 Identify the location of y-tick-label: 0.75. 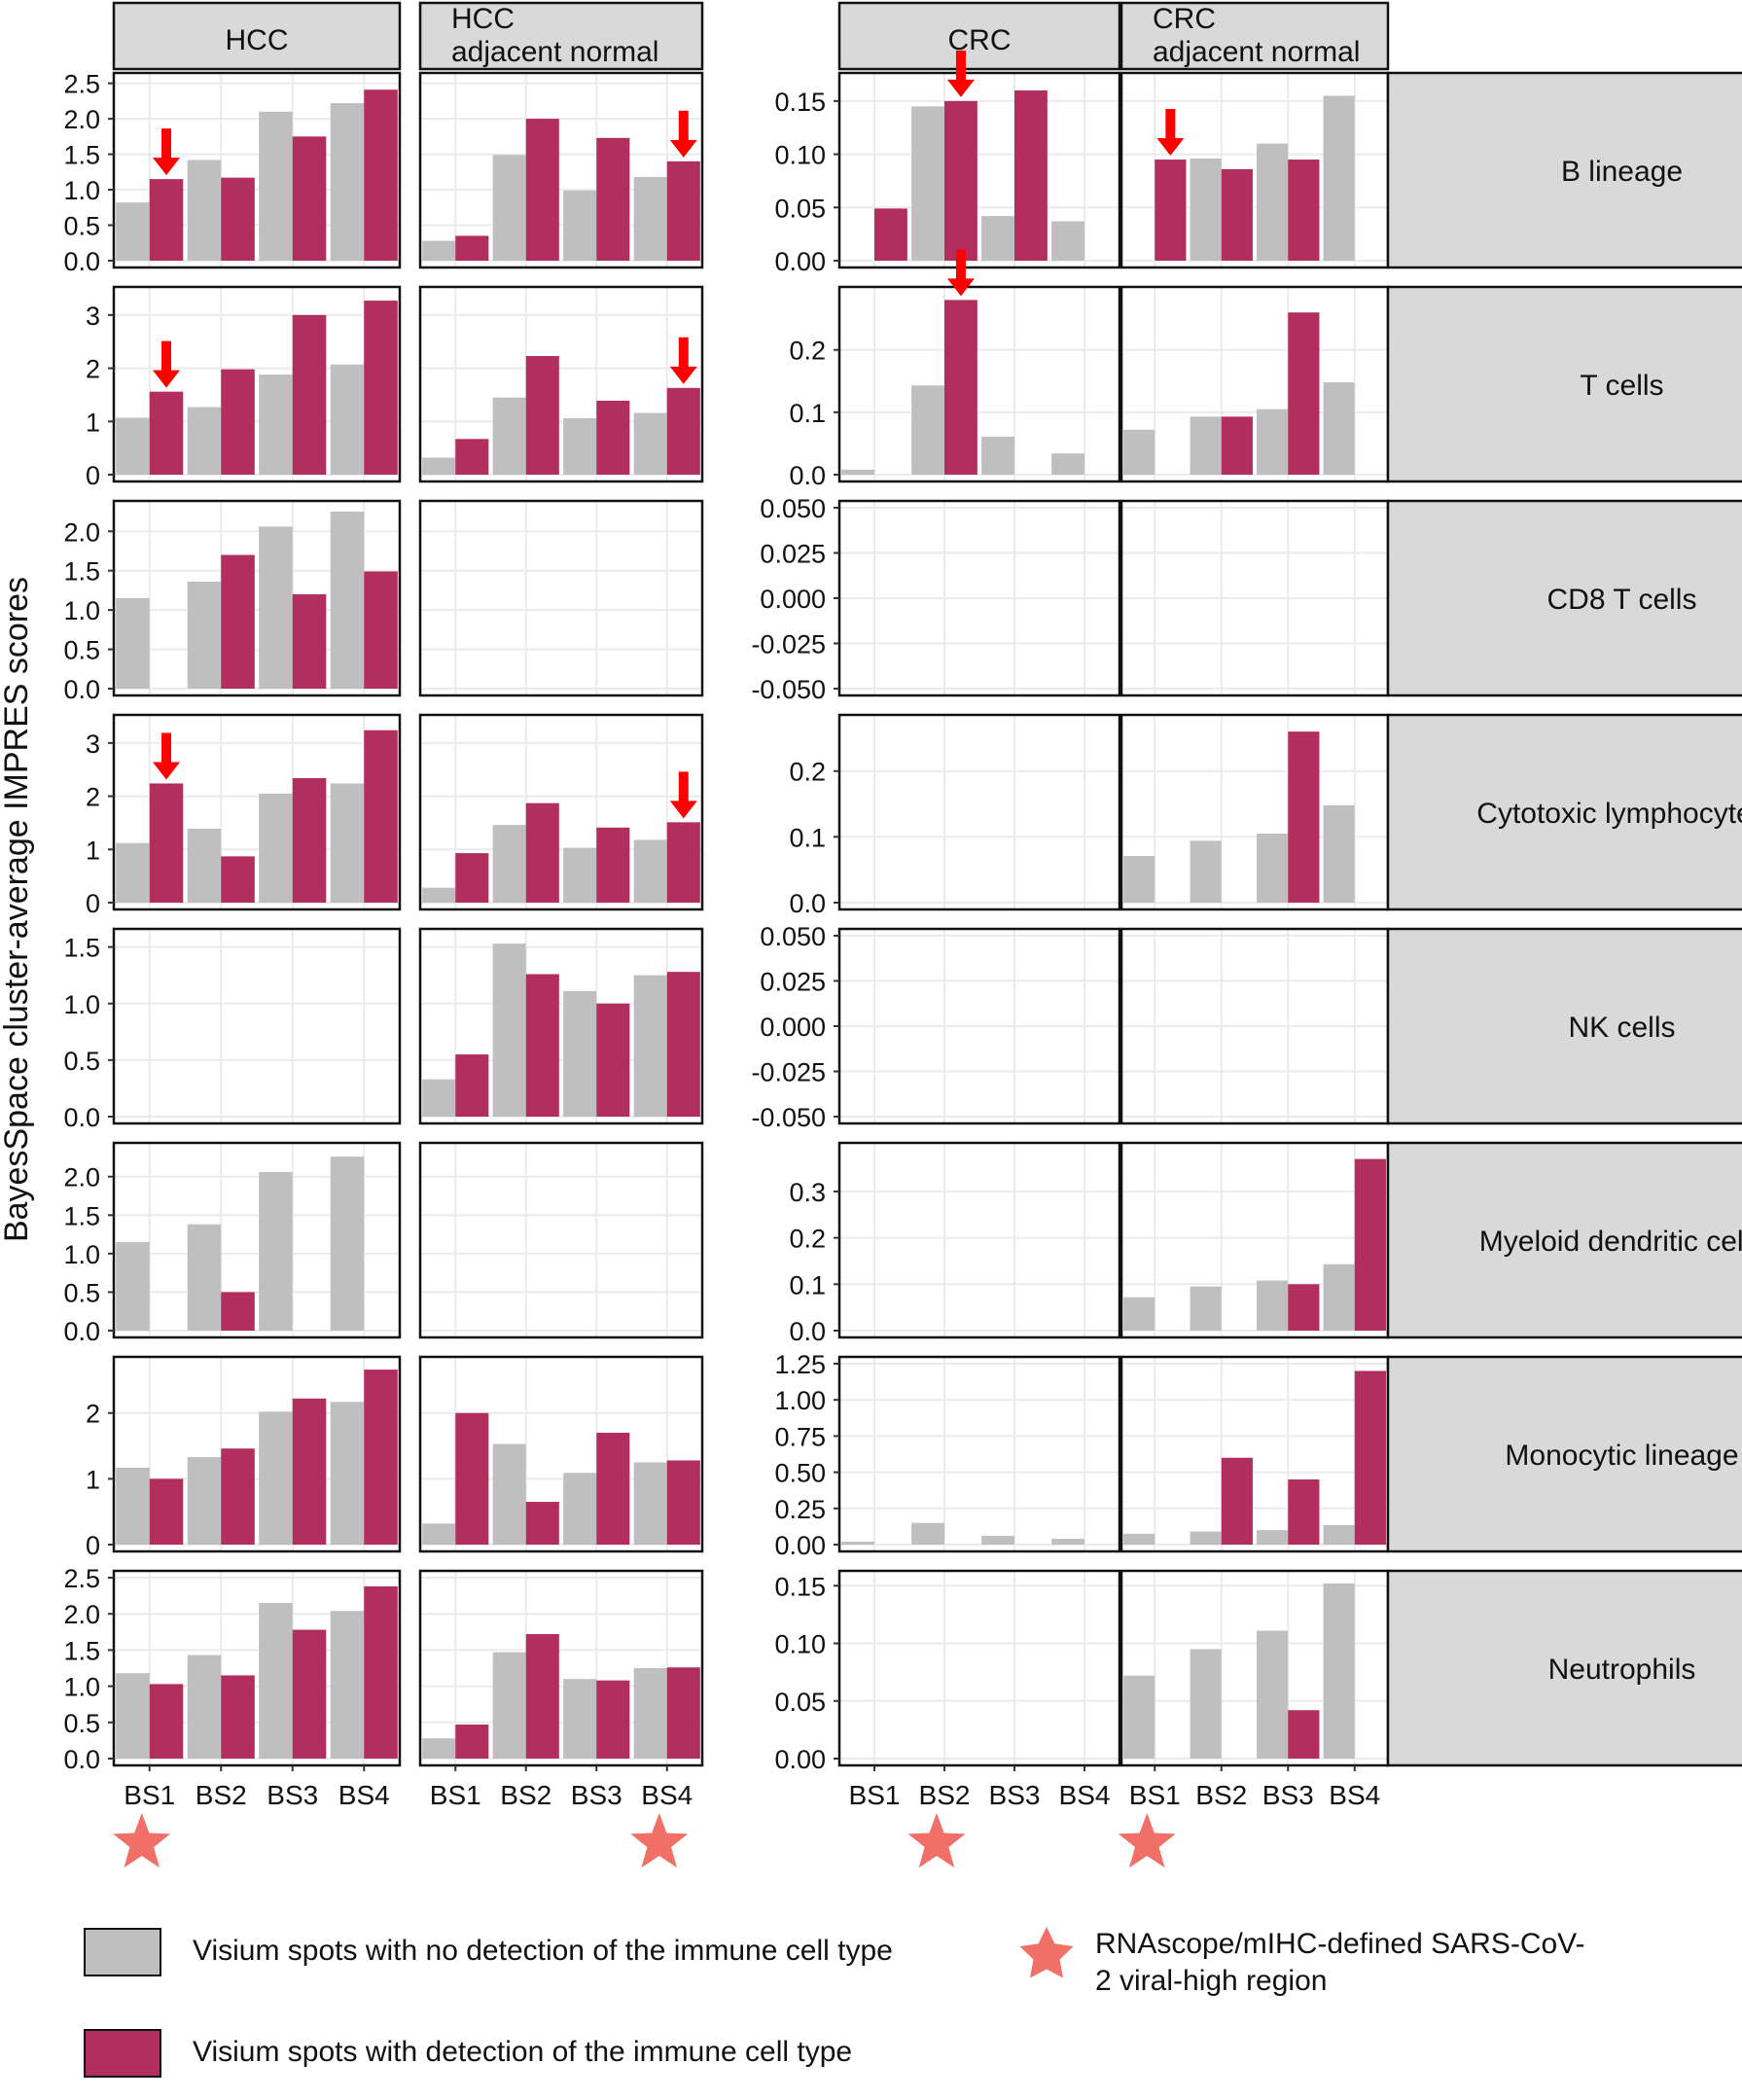
(800, 1437).